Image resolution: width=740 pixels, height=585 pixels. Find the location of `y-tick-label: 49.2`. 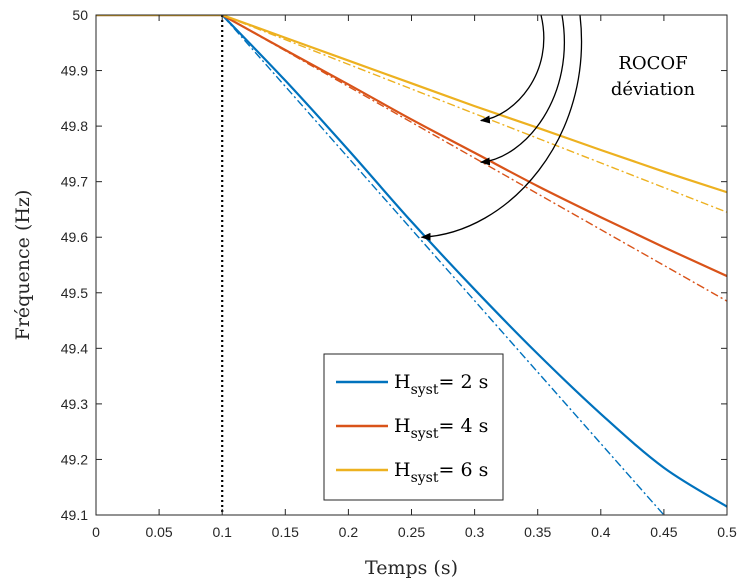

y-tick-label: 49.2 is located at coordinates (74, 459).